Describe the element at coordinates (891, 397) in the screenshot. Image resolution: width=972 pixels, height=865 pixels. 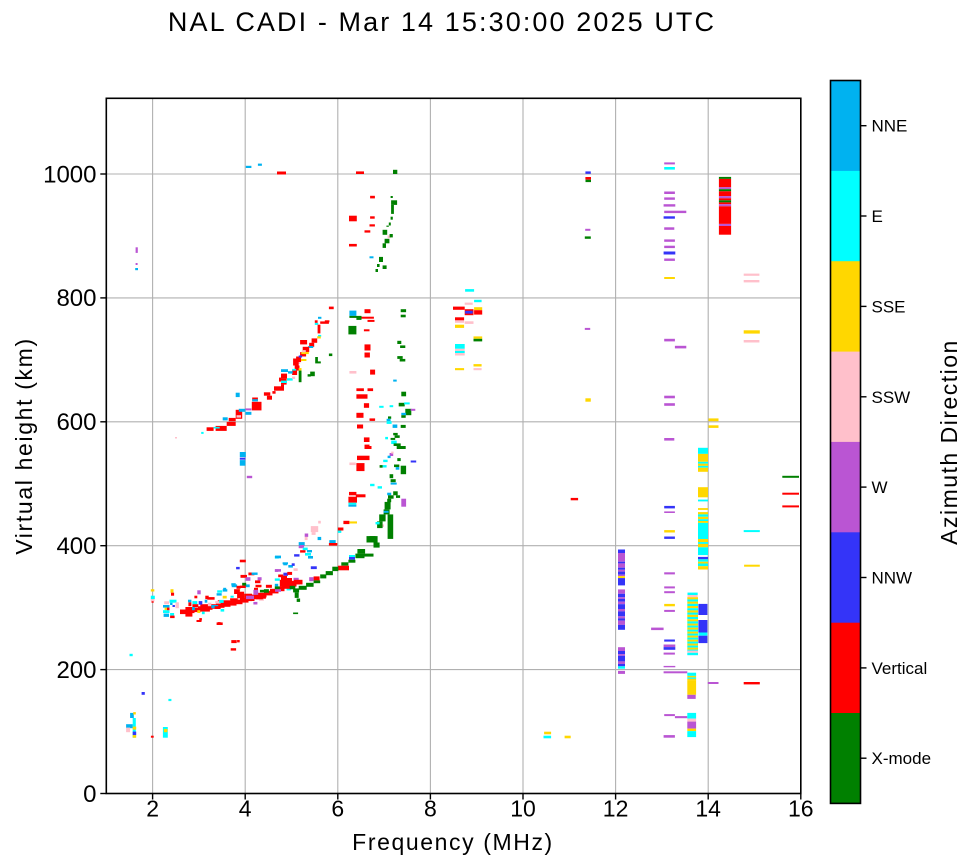
I see `svg-text: SSW` at that location.